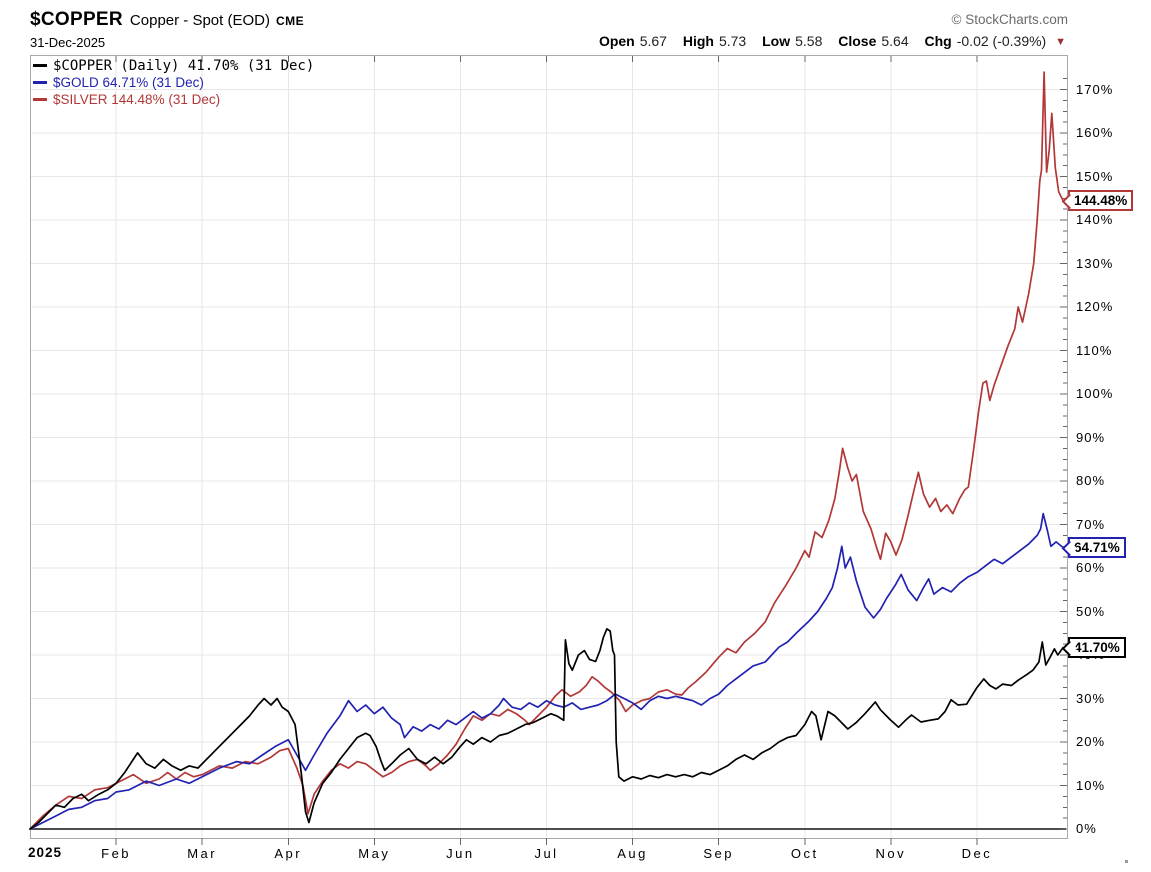 The width and height of the screenshot is (1151, 872). What do you see at coordinates (1126, 861) in the screenshot?
I see `artifact-dot` at bounding box center [1126, 861].